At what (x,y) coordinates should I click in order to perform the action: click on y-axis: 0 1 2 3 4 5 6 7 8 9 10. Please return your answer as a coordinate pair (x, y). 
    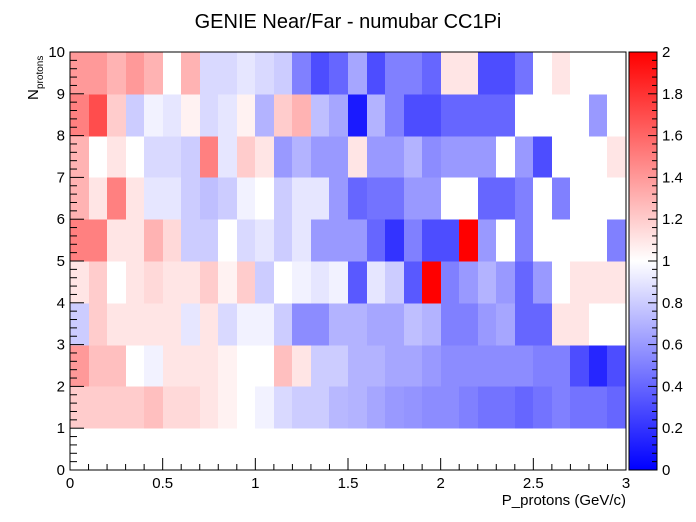
    Looking at the image, I should click on (66, 261).